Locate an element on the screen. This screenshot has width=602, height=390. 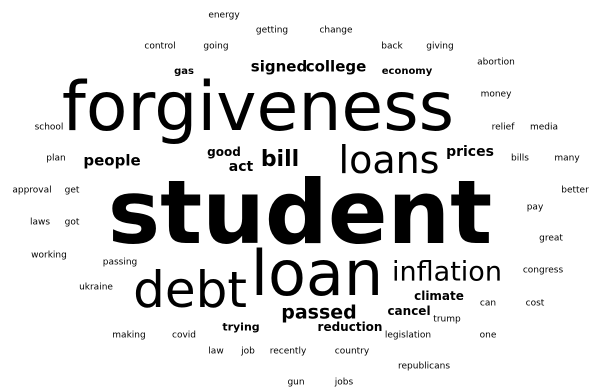
word-gas: gas is located at coordinates (184, 71).